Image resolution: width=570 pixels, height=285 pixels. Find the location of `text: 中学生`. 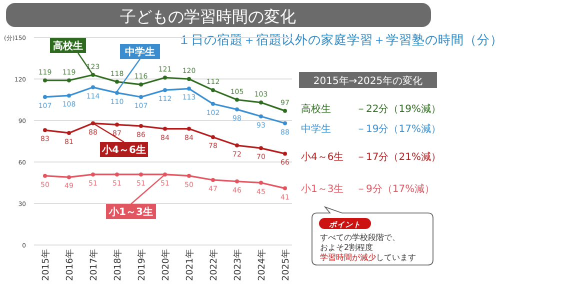

text: 中学生 is located at coordinates (140, 52).